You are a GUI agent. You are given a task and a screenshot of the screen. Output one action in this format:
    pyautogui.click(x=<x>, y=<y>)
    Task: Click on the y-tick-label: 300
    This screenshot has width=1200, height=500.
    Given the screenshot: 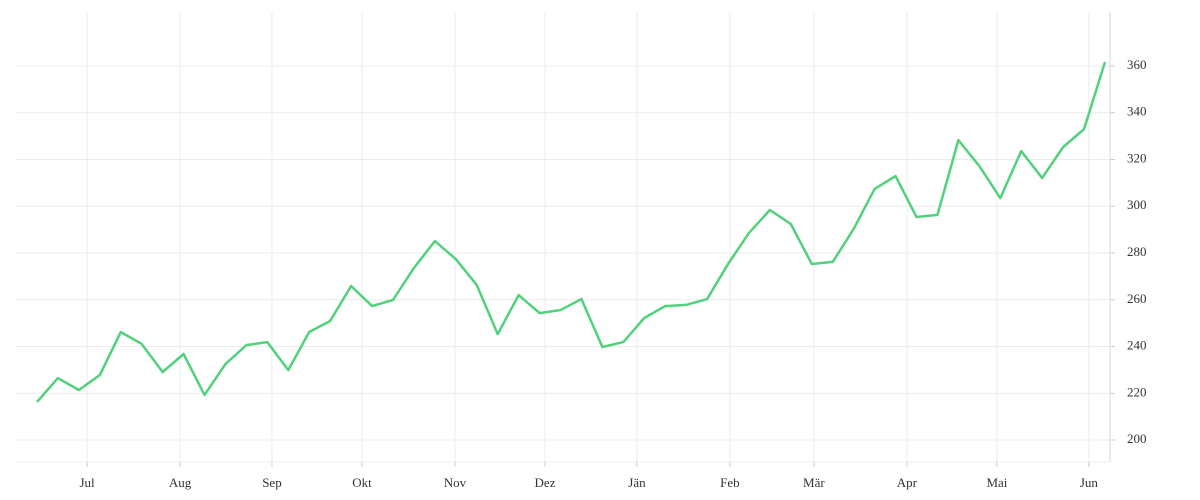 What is the action you would take?
    pyautogui.click(x=1137, y=204)
    